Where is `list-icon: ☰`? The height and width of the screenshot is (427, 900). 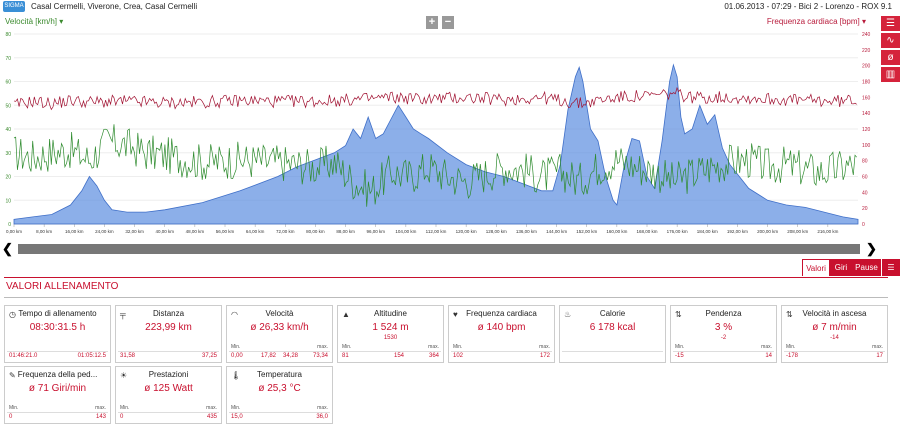
list-icon: ☰ is located at coordinates (891, 267).